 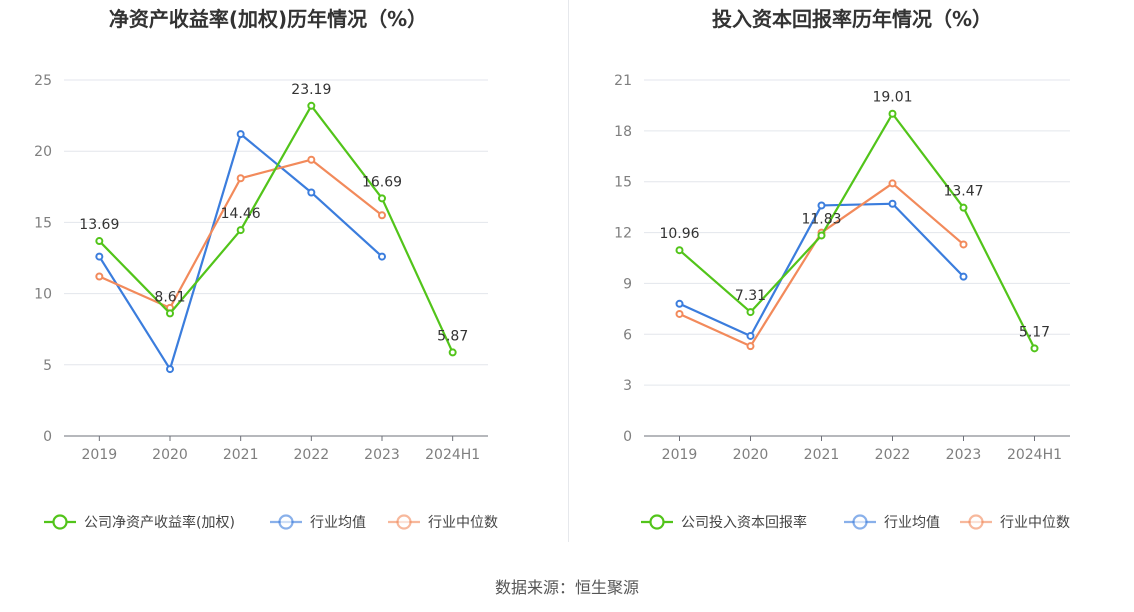 What do you see at coordinates (623, 81) in the screenshot?
I see `y-tick-label: 21` at bounding box center [623, 81].